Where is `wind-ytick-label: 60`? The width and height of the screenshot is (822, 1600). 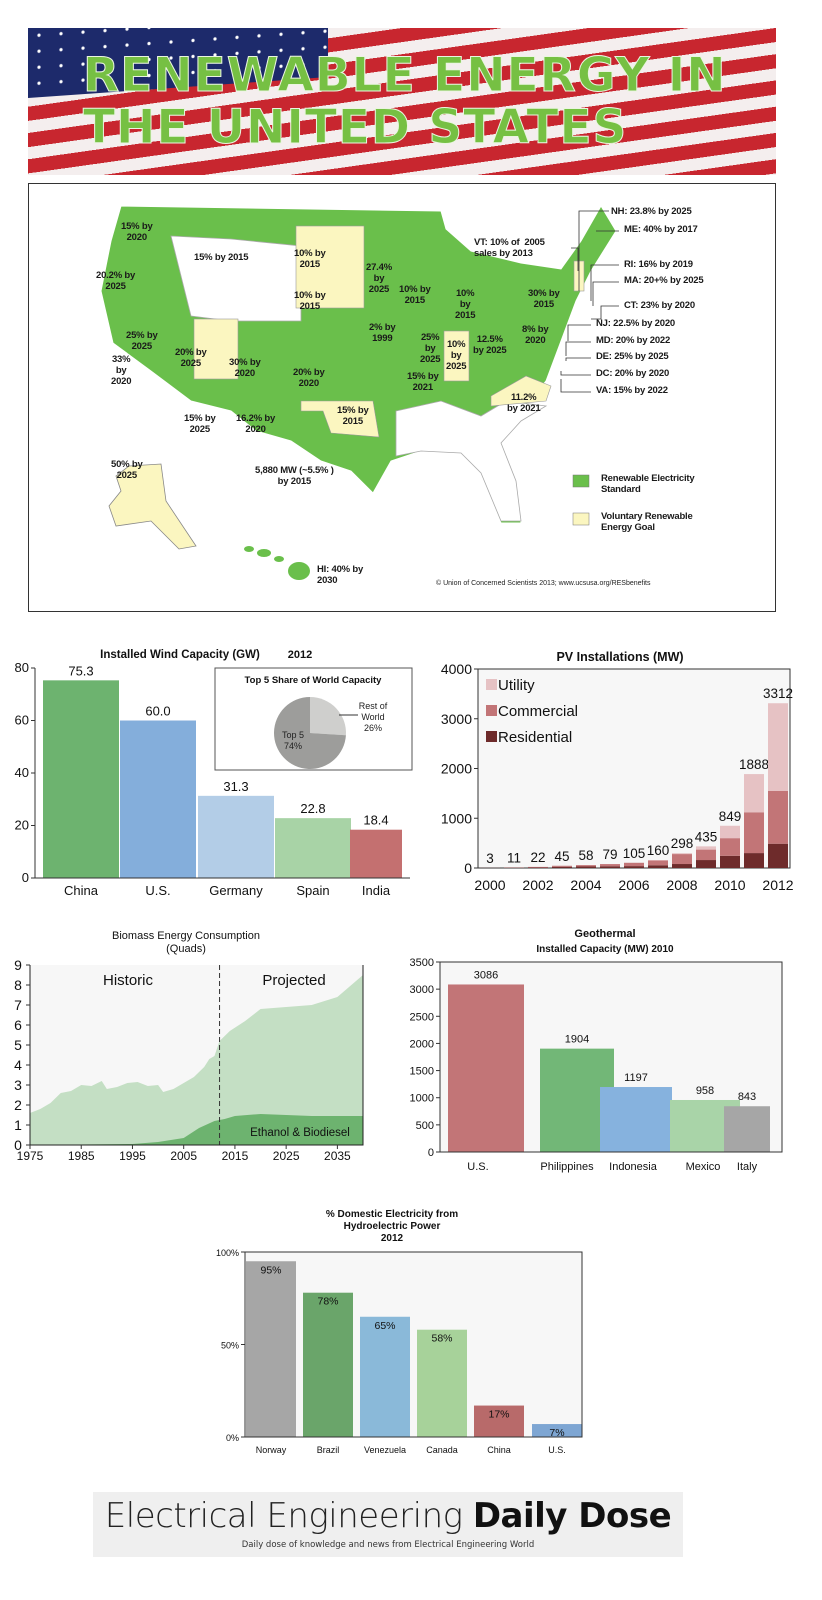 wind-ytick-label: 60 is located at coordinates (22, 720).